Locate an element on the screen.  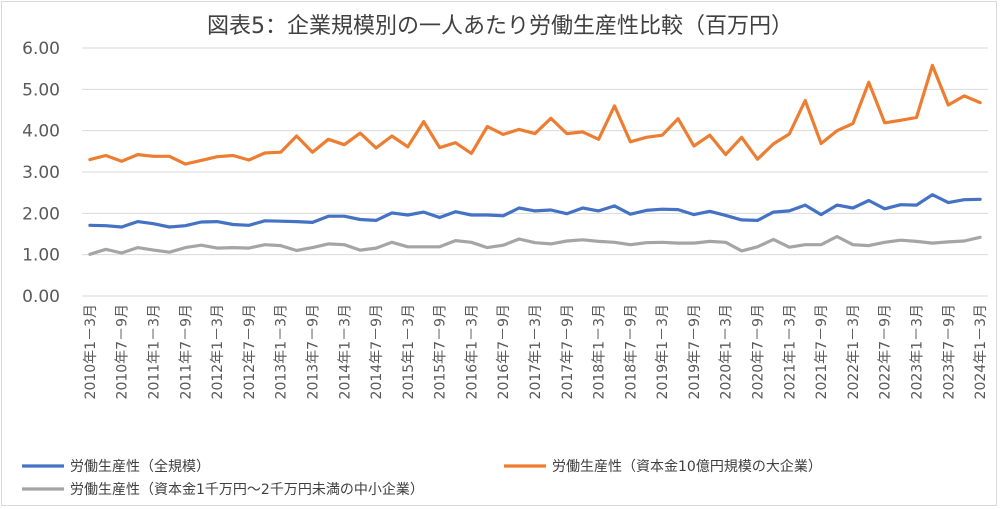
legend-label: 労働生産性（全規模） is located at coordinates (140, 466).